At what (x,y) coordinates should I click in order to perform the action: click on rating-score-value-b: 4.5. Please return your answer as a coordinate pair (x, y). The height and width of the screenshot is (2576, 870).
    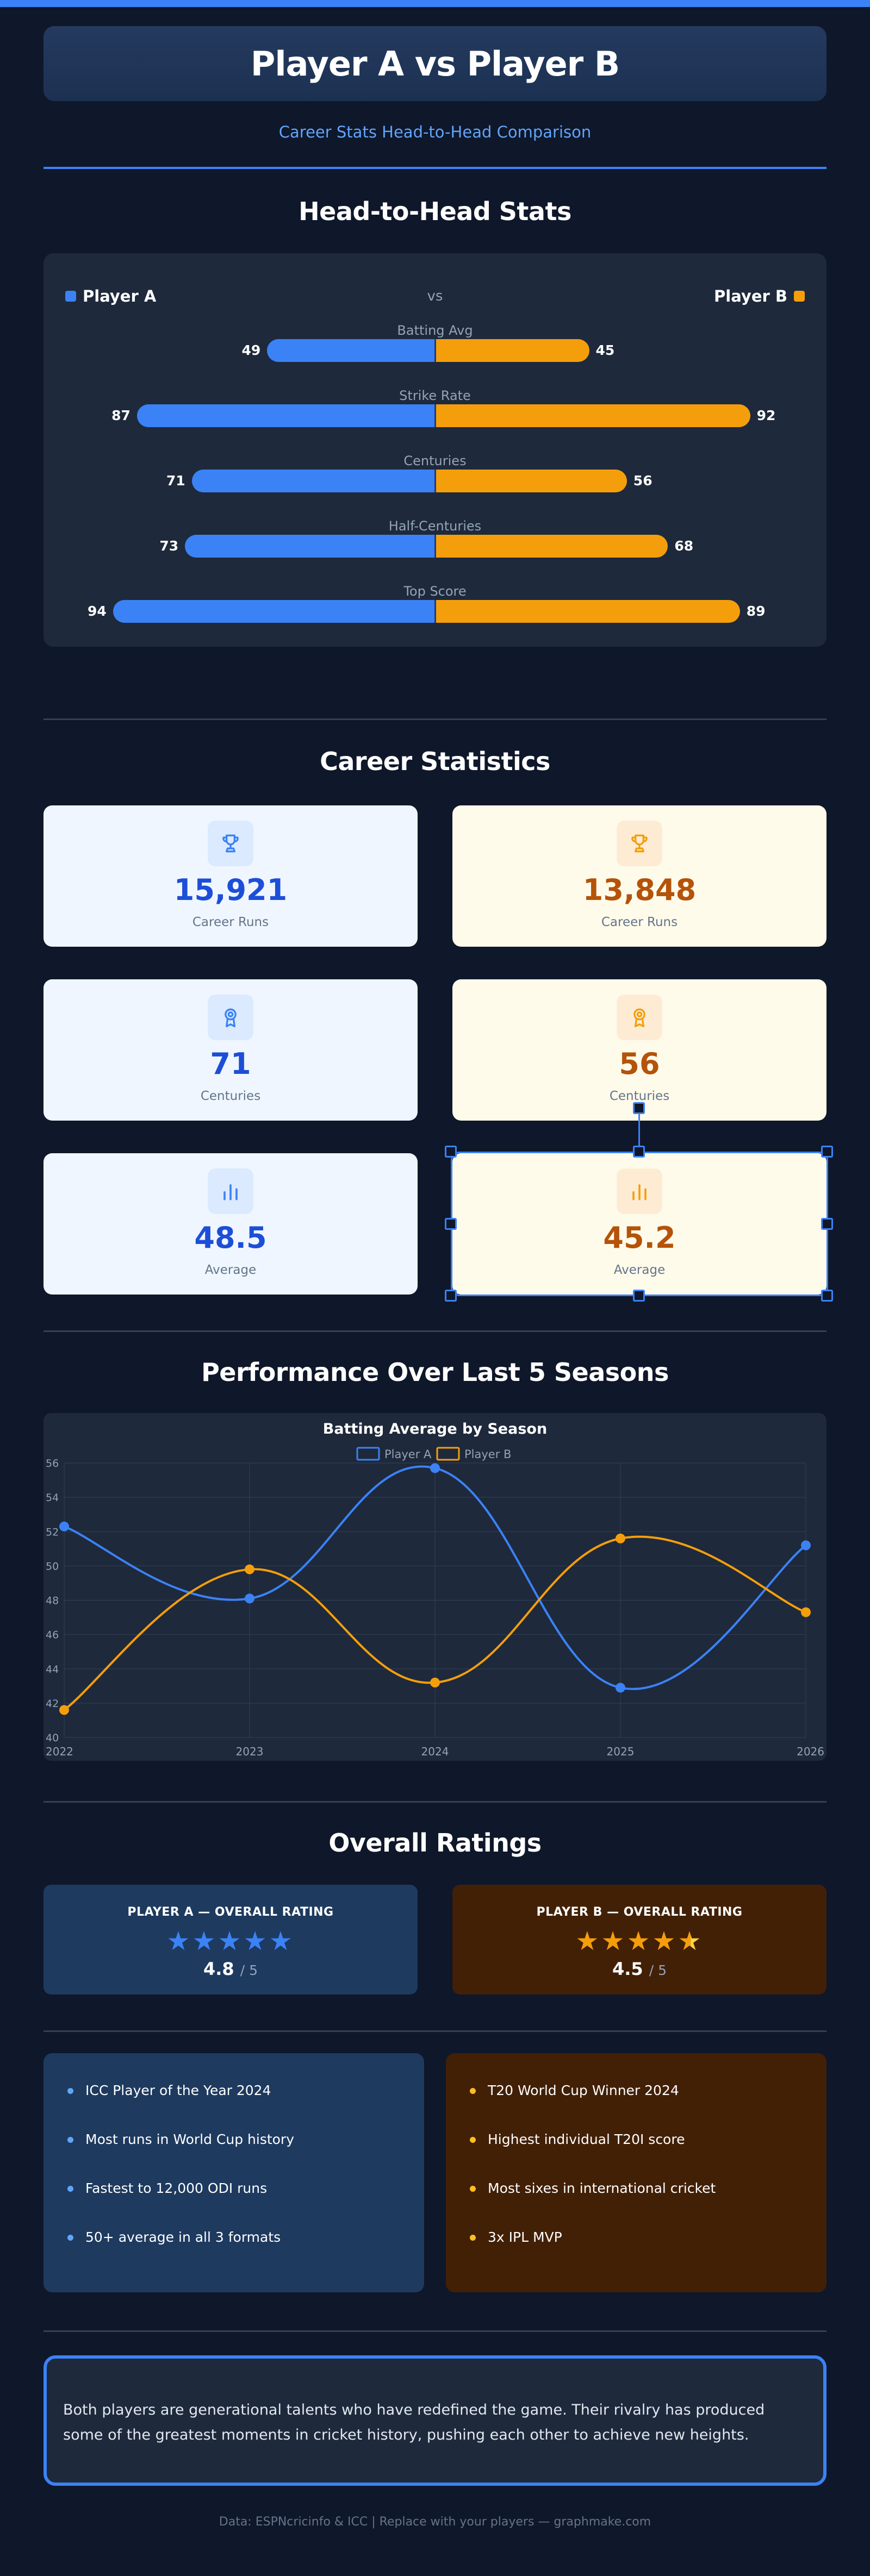
    Looking at the image, I should click on (627, 1969).